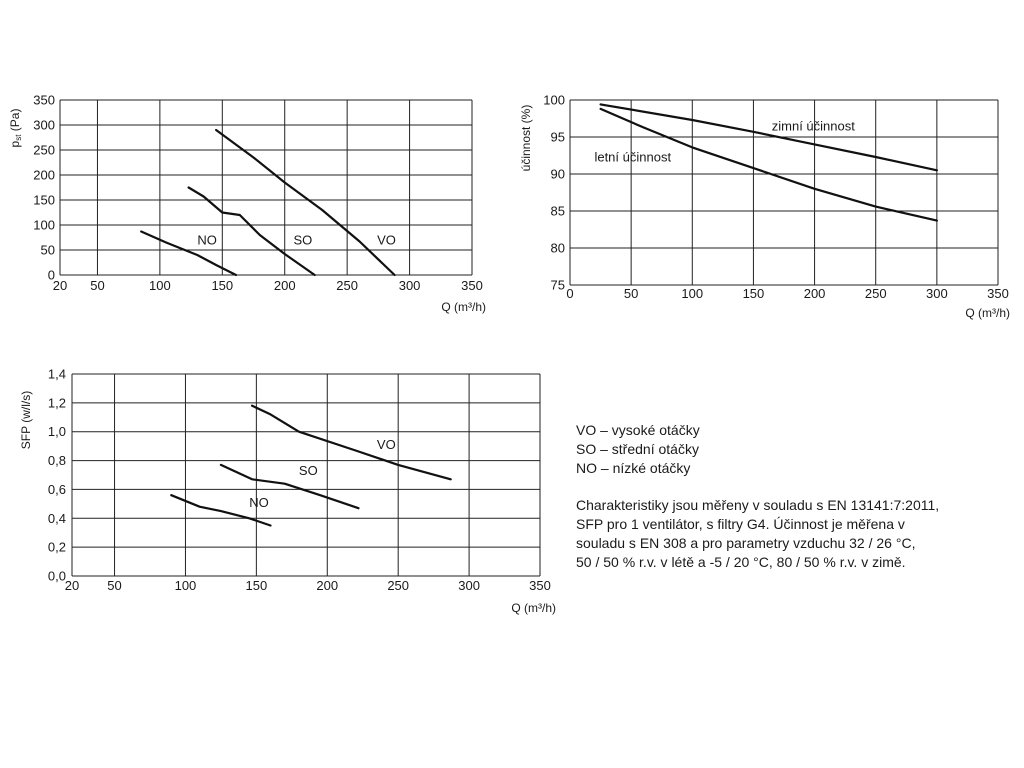  Describe the element at coordinates (26, 420) in the screenshot. I see `y-axis-label: SFP (w/l/s)` at that location.